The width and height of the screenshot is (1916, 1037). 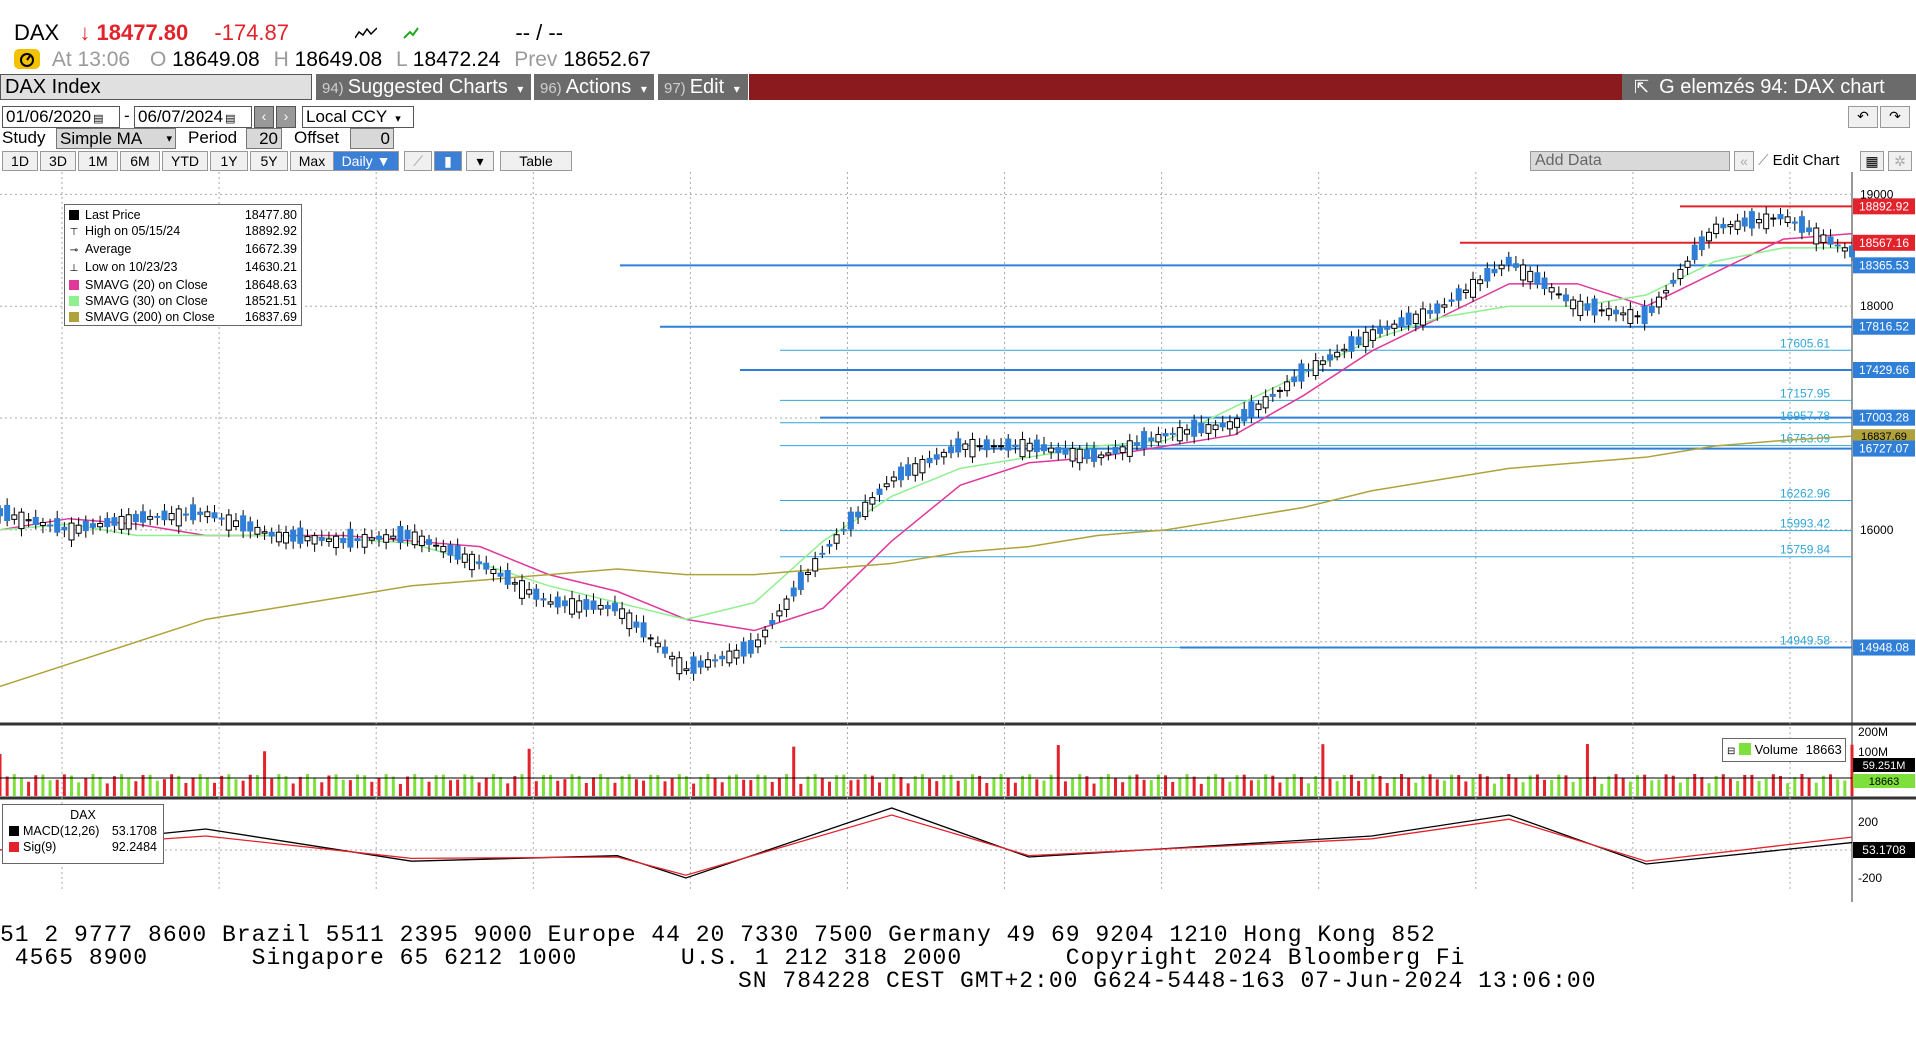 I want to click on volume-legend-label: Volume, so click(x=1776, y=749).